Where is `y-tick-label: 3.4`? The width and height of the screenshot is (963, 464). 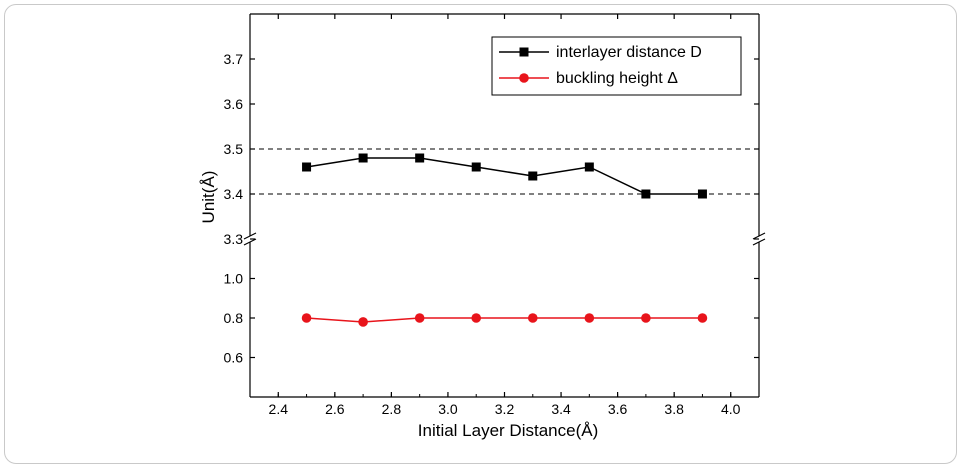
y-tick-label: 3.4 is located at coordinates (234, 194).